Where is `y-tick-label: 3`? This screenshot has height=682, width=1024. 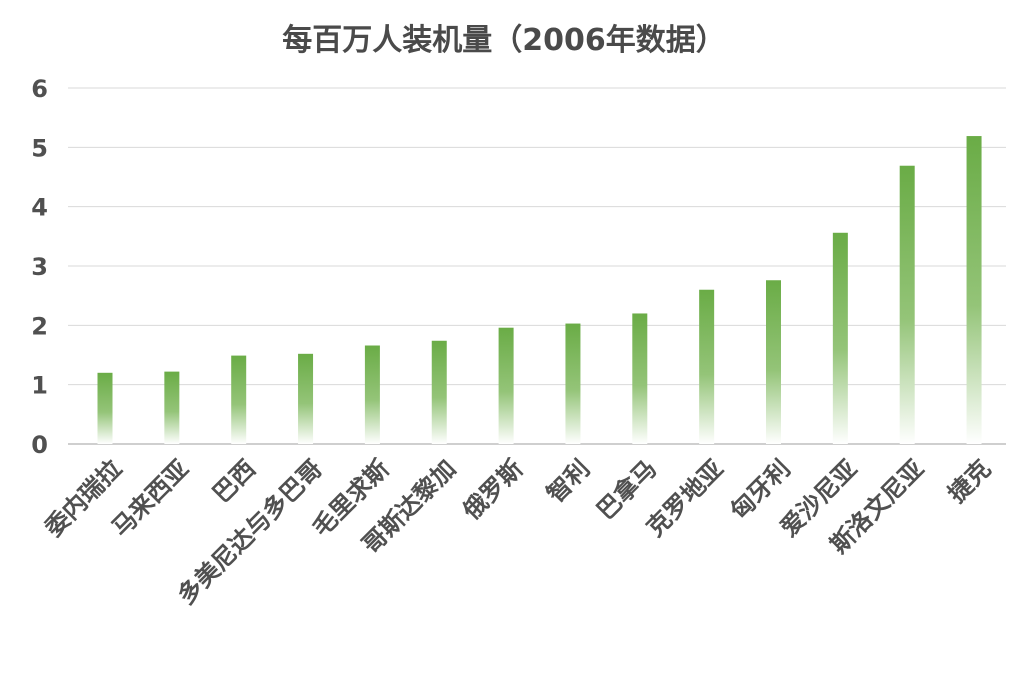 y-tick-label: 3 is located at coordinates (39, 267).